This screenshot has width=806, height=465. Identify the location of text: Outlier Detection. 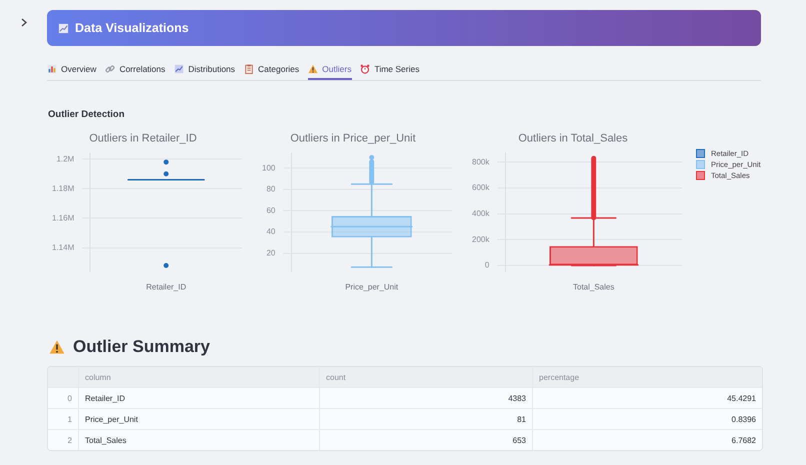
(86, 114).